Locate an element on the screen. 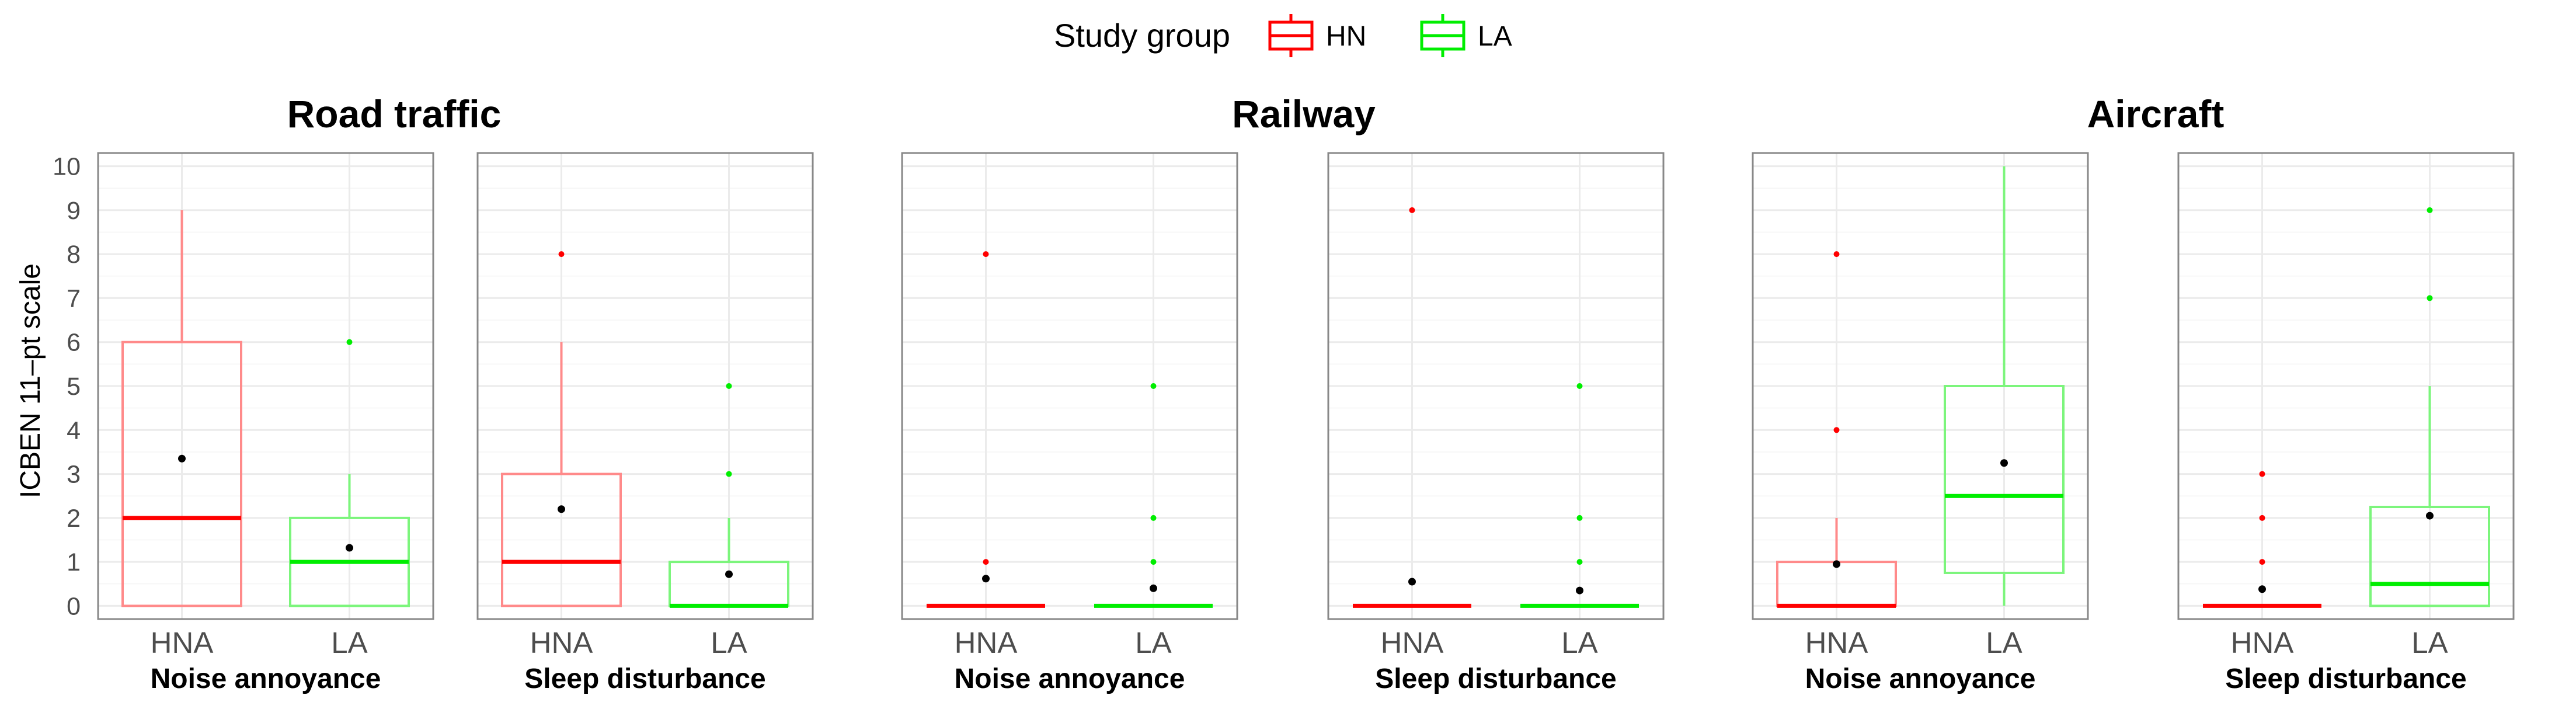 Image resolution: width=2576 pixels, height=709 pixels. y-tick-label-0: 0 is located at coordinates (74, 606).